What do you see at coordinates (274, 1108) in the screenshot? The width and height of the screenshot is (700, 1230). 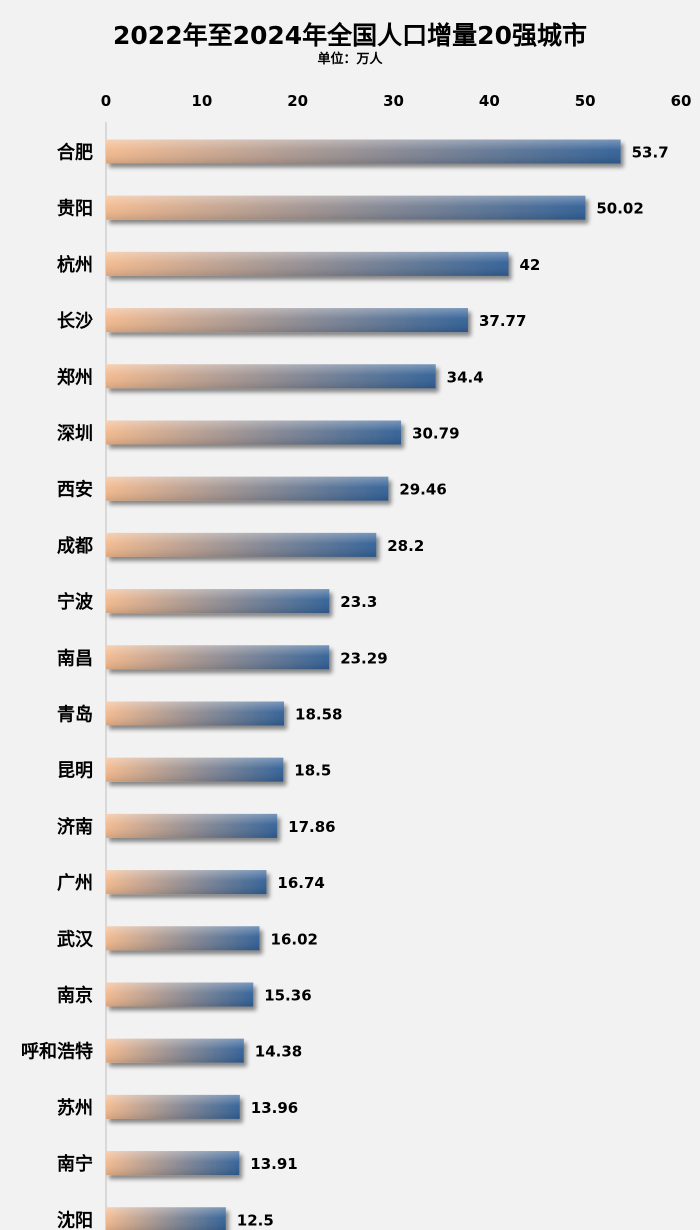 I see `value-label: 13.96` at bounding box center [274, 1108].